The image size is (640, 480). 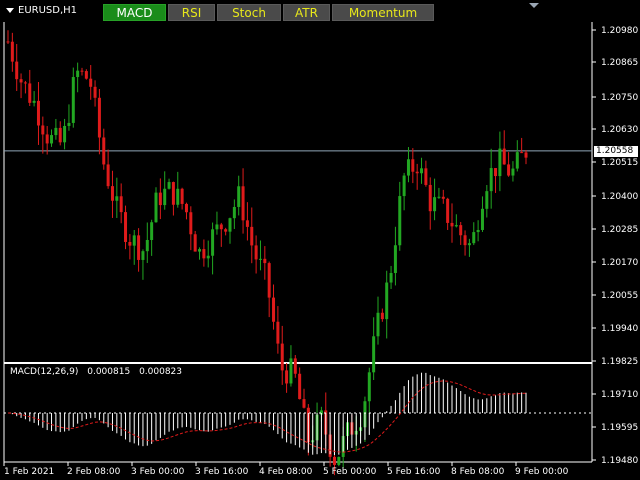 I want to click on macd-value: 0.000815, so click(x=109, y=372).